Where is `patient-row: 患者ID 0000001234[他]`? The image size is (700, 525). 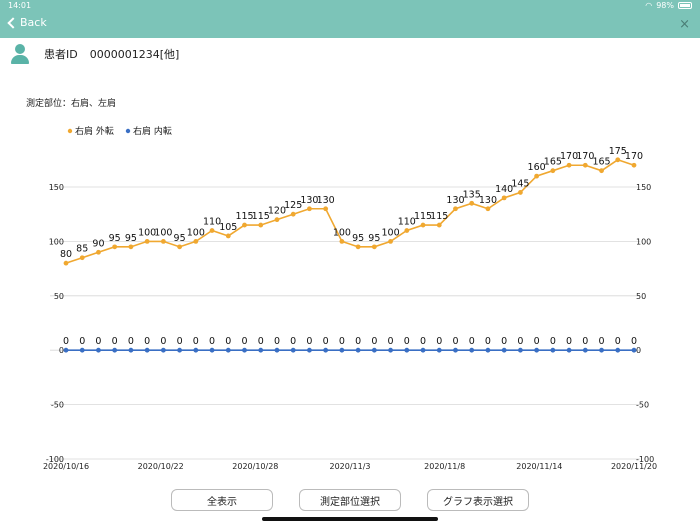 patient-row: 患者ID 0000001234[他] is located at coordinates (94, 54).